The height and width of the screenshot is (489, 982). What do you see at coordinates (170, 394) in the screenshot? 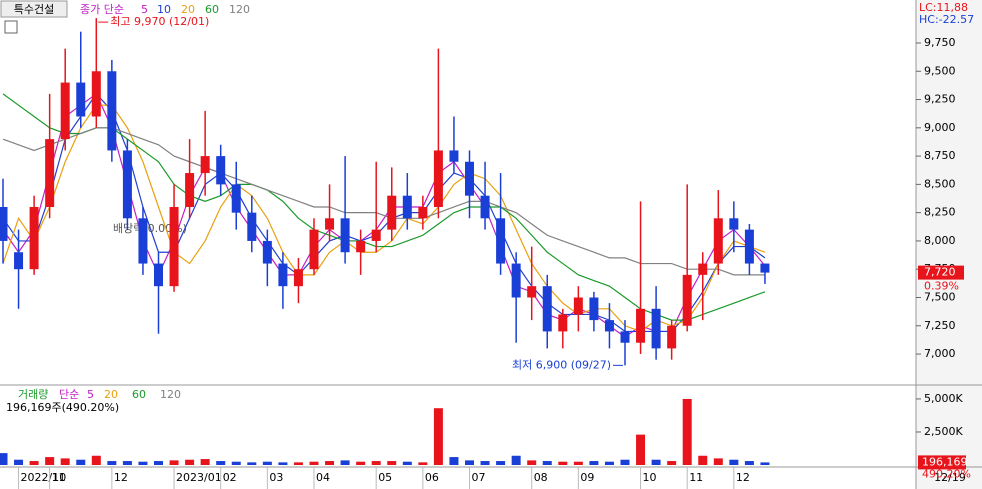
I see `volume-legend-entry: 120` at bounding box center [170, 394].